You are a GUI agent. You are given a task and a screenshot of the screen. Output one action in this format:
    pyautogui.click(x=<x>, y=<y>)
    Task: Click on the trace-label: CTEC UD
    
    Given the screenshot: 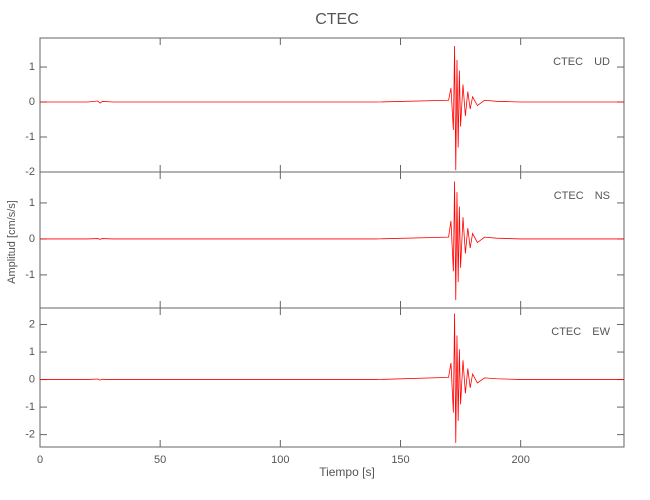 What is the action you would take?
    pyautogui.click(x=581, y=62)
    